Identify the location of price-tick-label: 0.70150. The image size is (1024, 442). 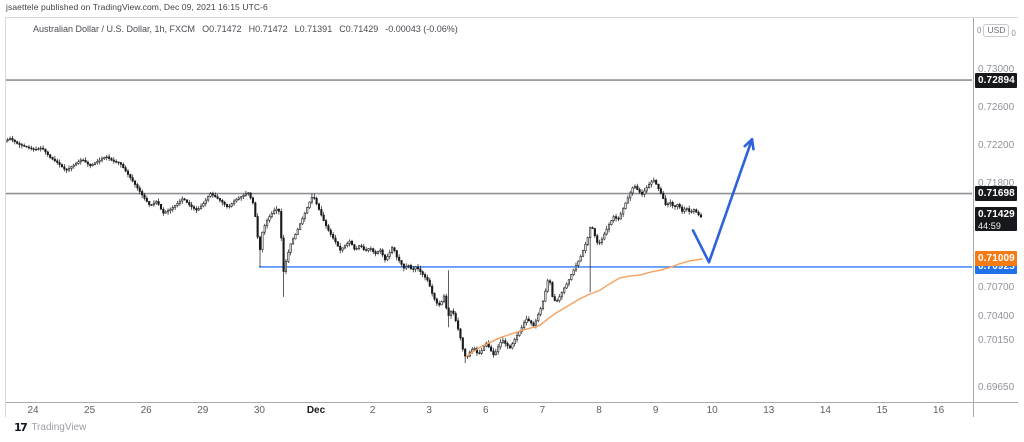
(996, 340).